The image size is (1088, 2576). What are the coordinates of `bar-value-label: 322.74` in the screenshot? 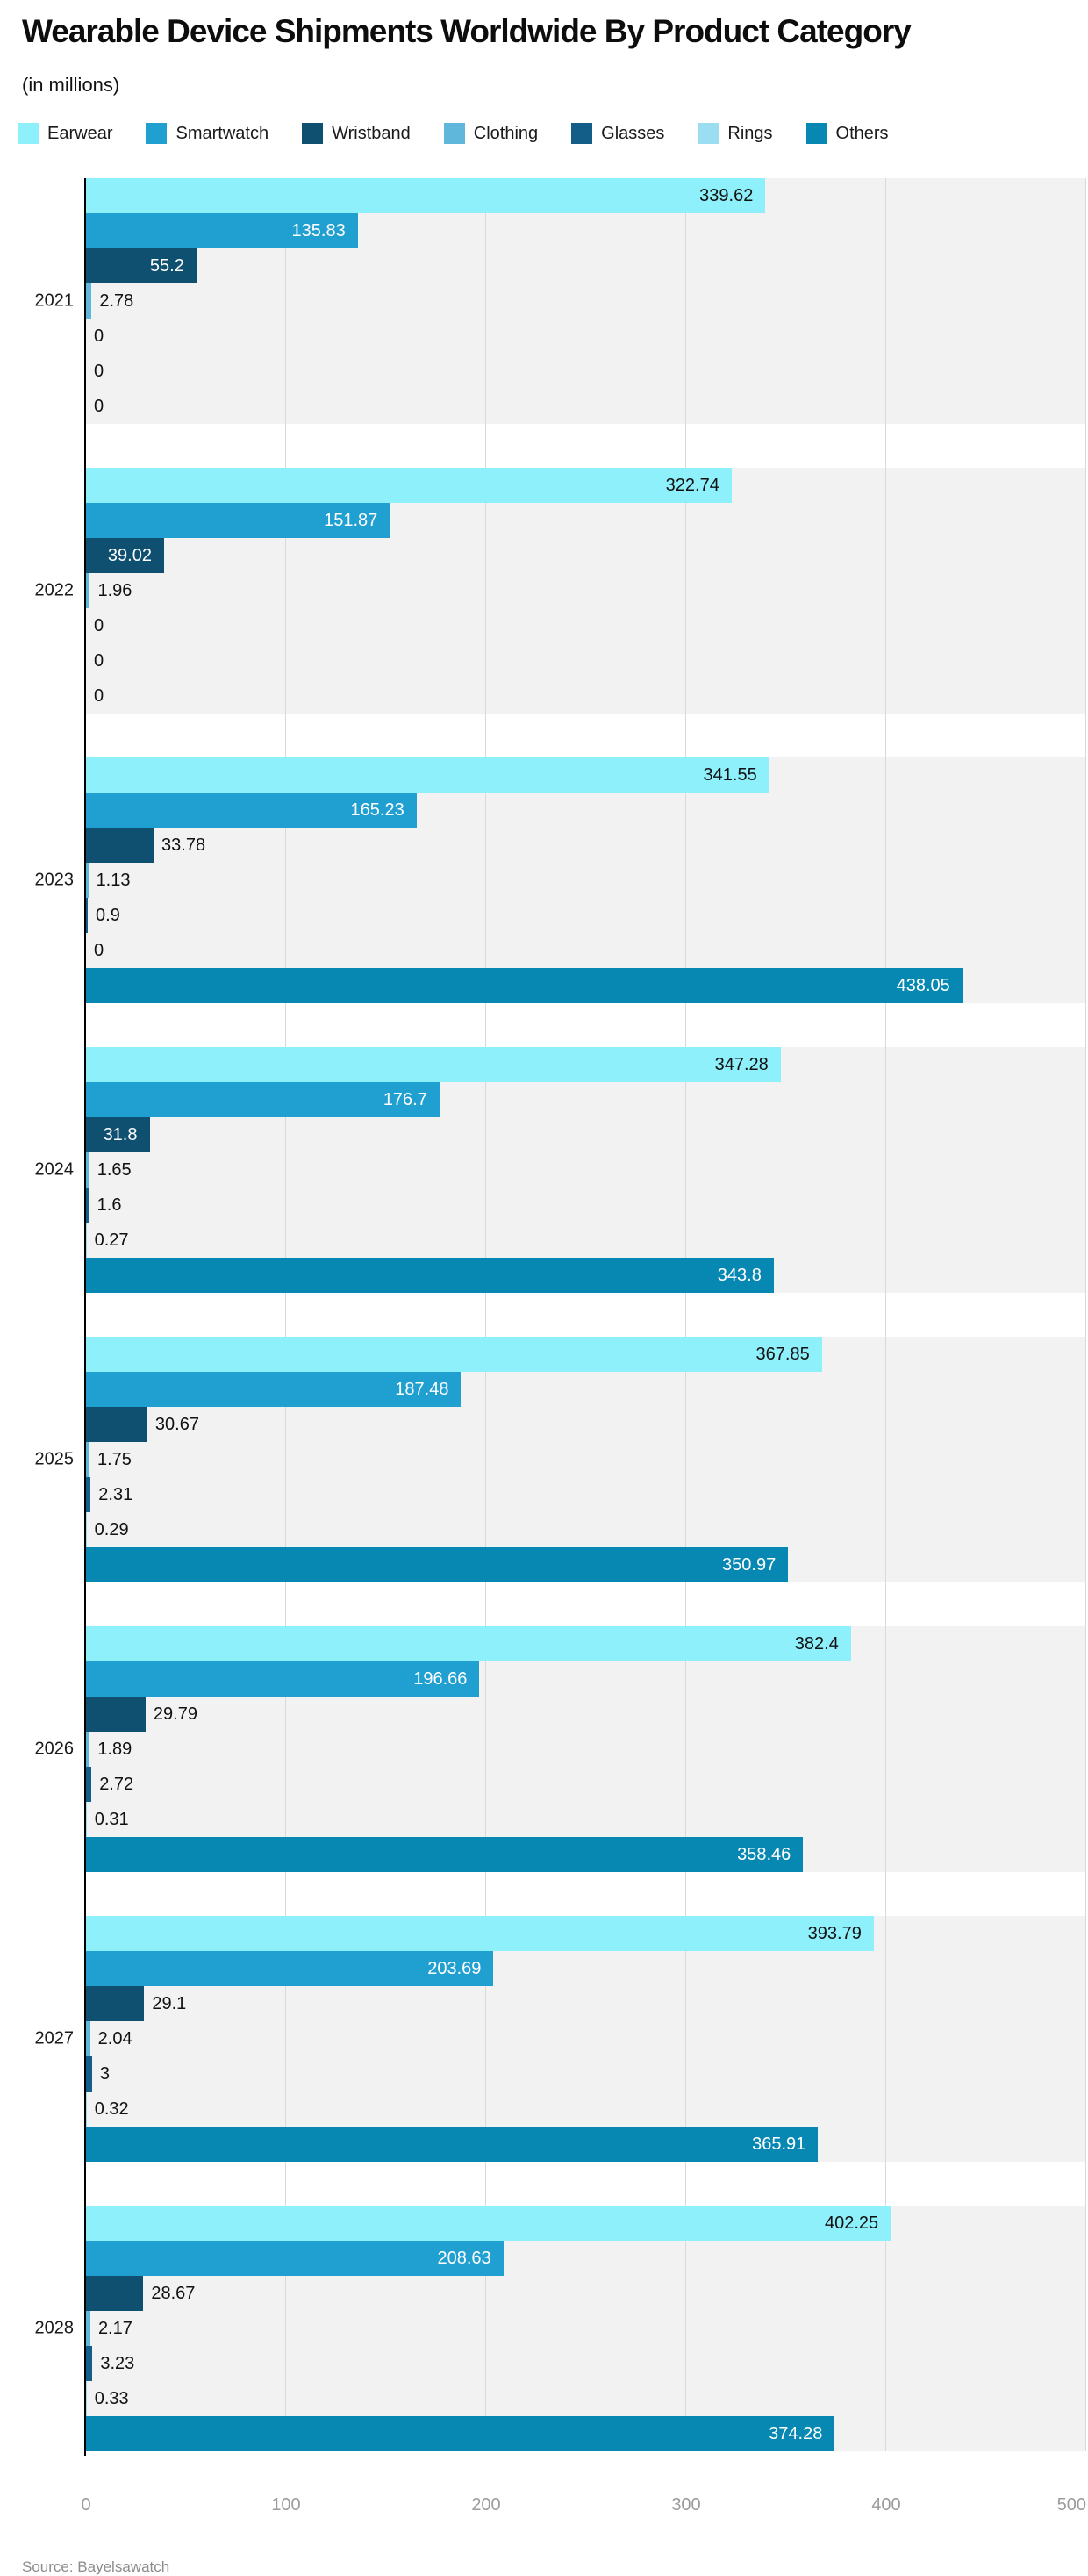 It's located at (692, 486).